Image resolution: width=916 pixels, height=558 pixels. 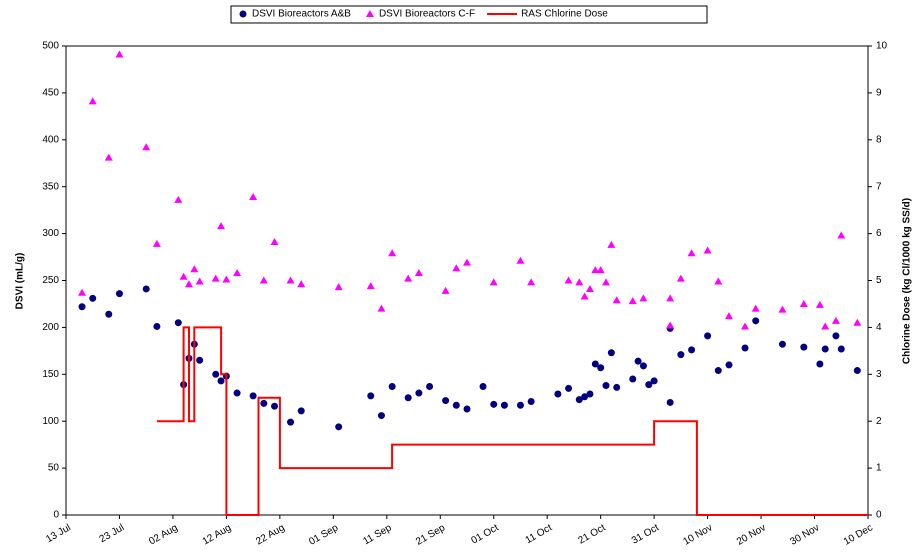 I want to click on y-axis-label: DSVI (mL/g), so click(x=20, y=281).